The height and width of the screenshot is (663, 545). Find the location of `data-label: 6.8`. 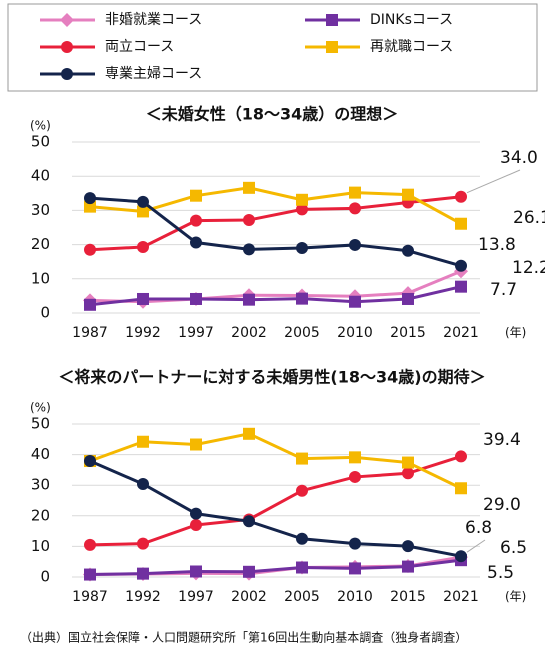

data-label: 6.8 is located at coordinates (478, 528).